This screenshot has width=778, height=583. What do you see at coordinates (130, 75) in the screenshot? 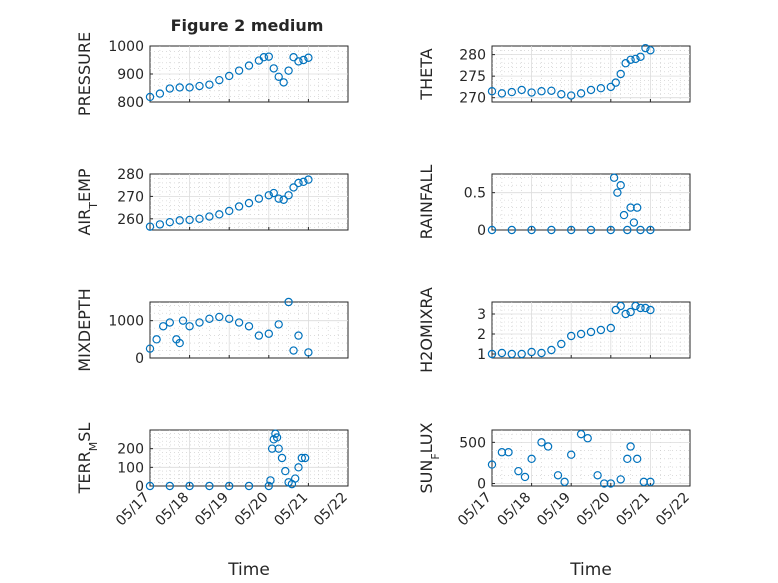
I see `y-tick-label: 900` at bounding box center [130, 75].